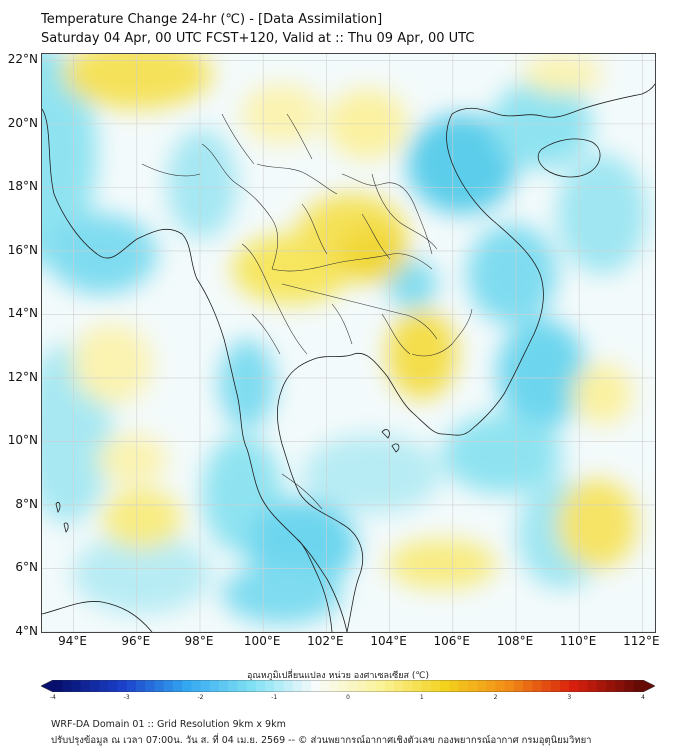  I want to click on colorbar-tick-label: 1, so click(421, 697).